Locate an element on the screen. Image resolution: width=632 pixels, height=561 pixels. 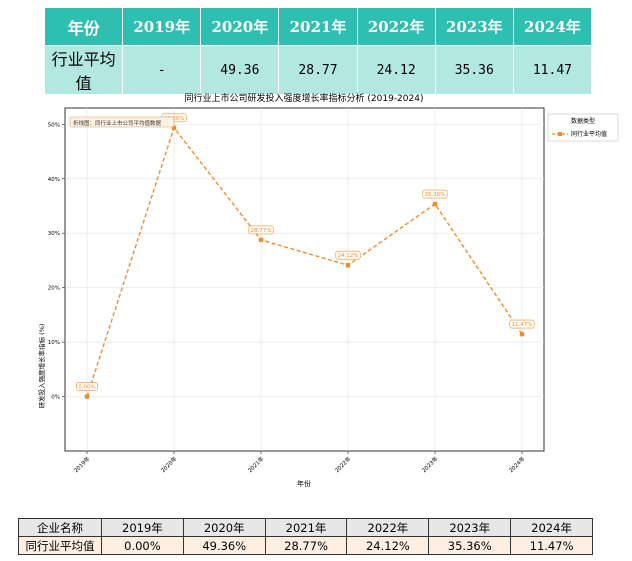
summary-header-cell: 年份 is located at coordinates (83, 26).